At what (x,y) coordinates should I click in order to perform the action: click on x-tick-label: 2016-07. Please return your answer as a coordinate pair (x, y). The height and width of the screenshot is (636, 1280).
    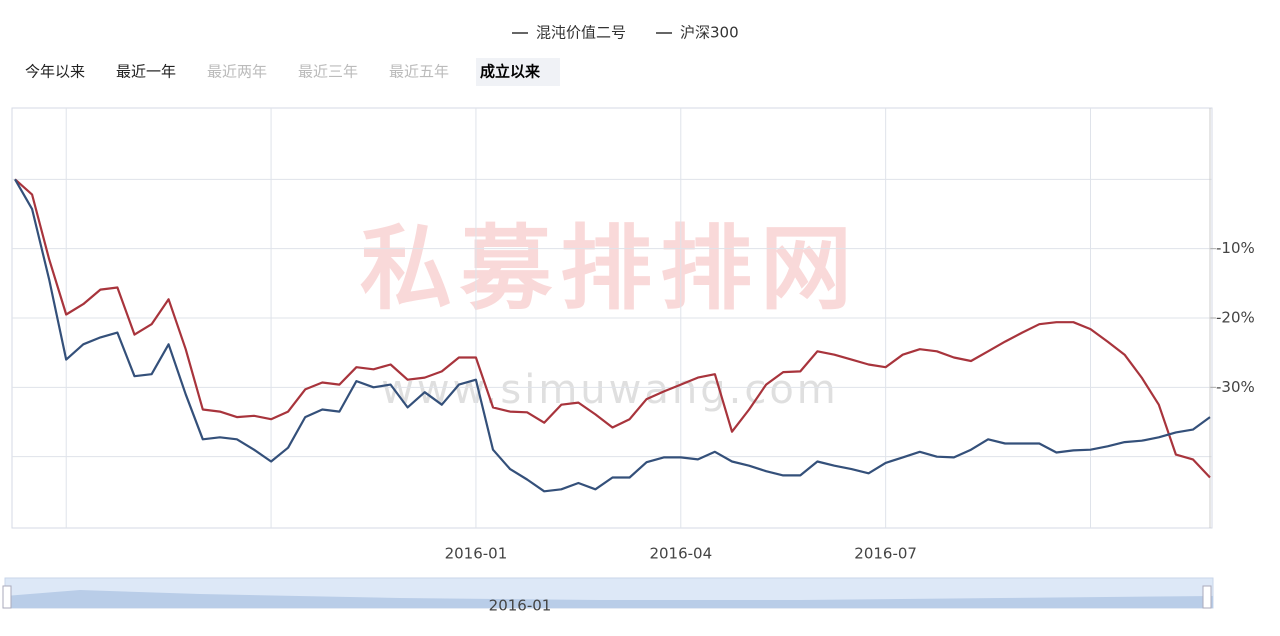
    Looking at the image, I should click on (885, 554).